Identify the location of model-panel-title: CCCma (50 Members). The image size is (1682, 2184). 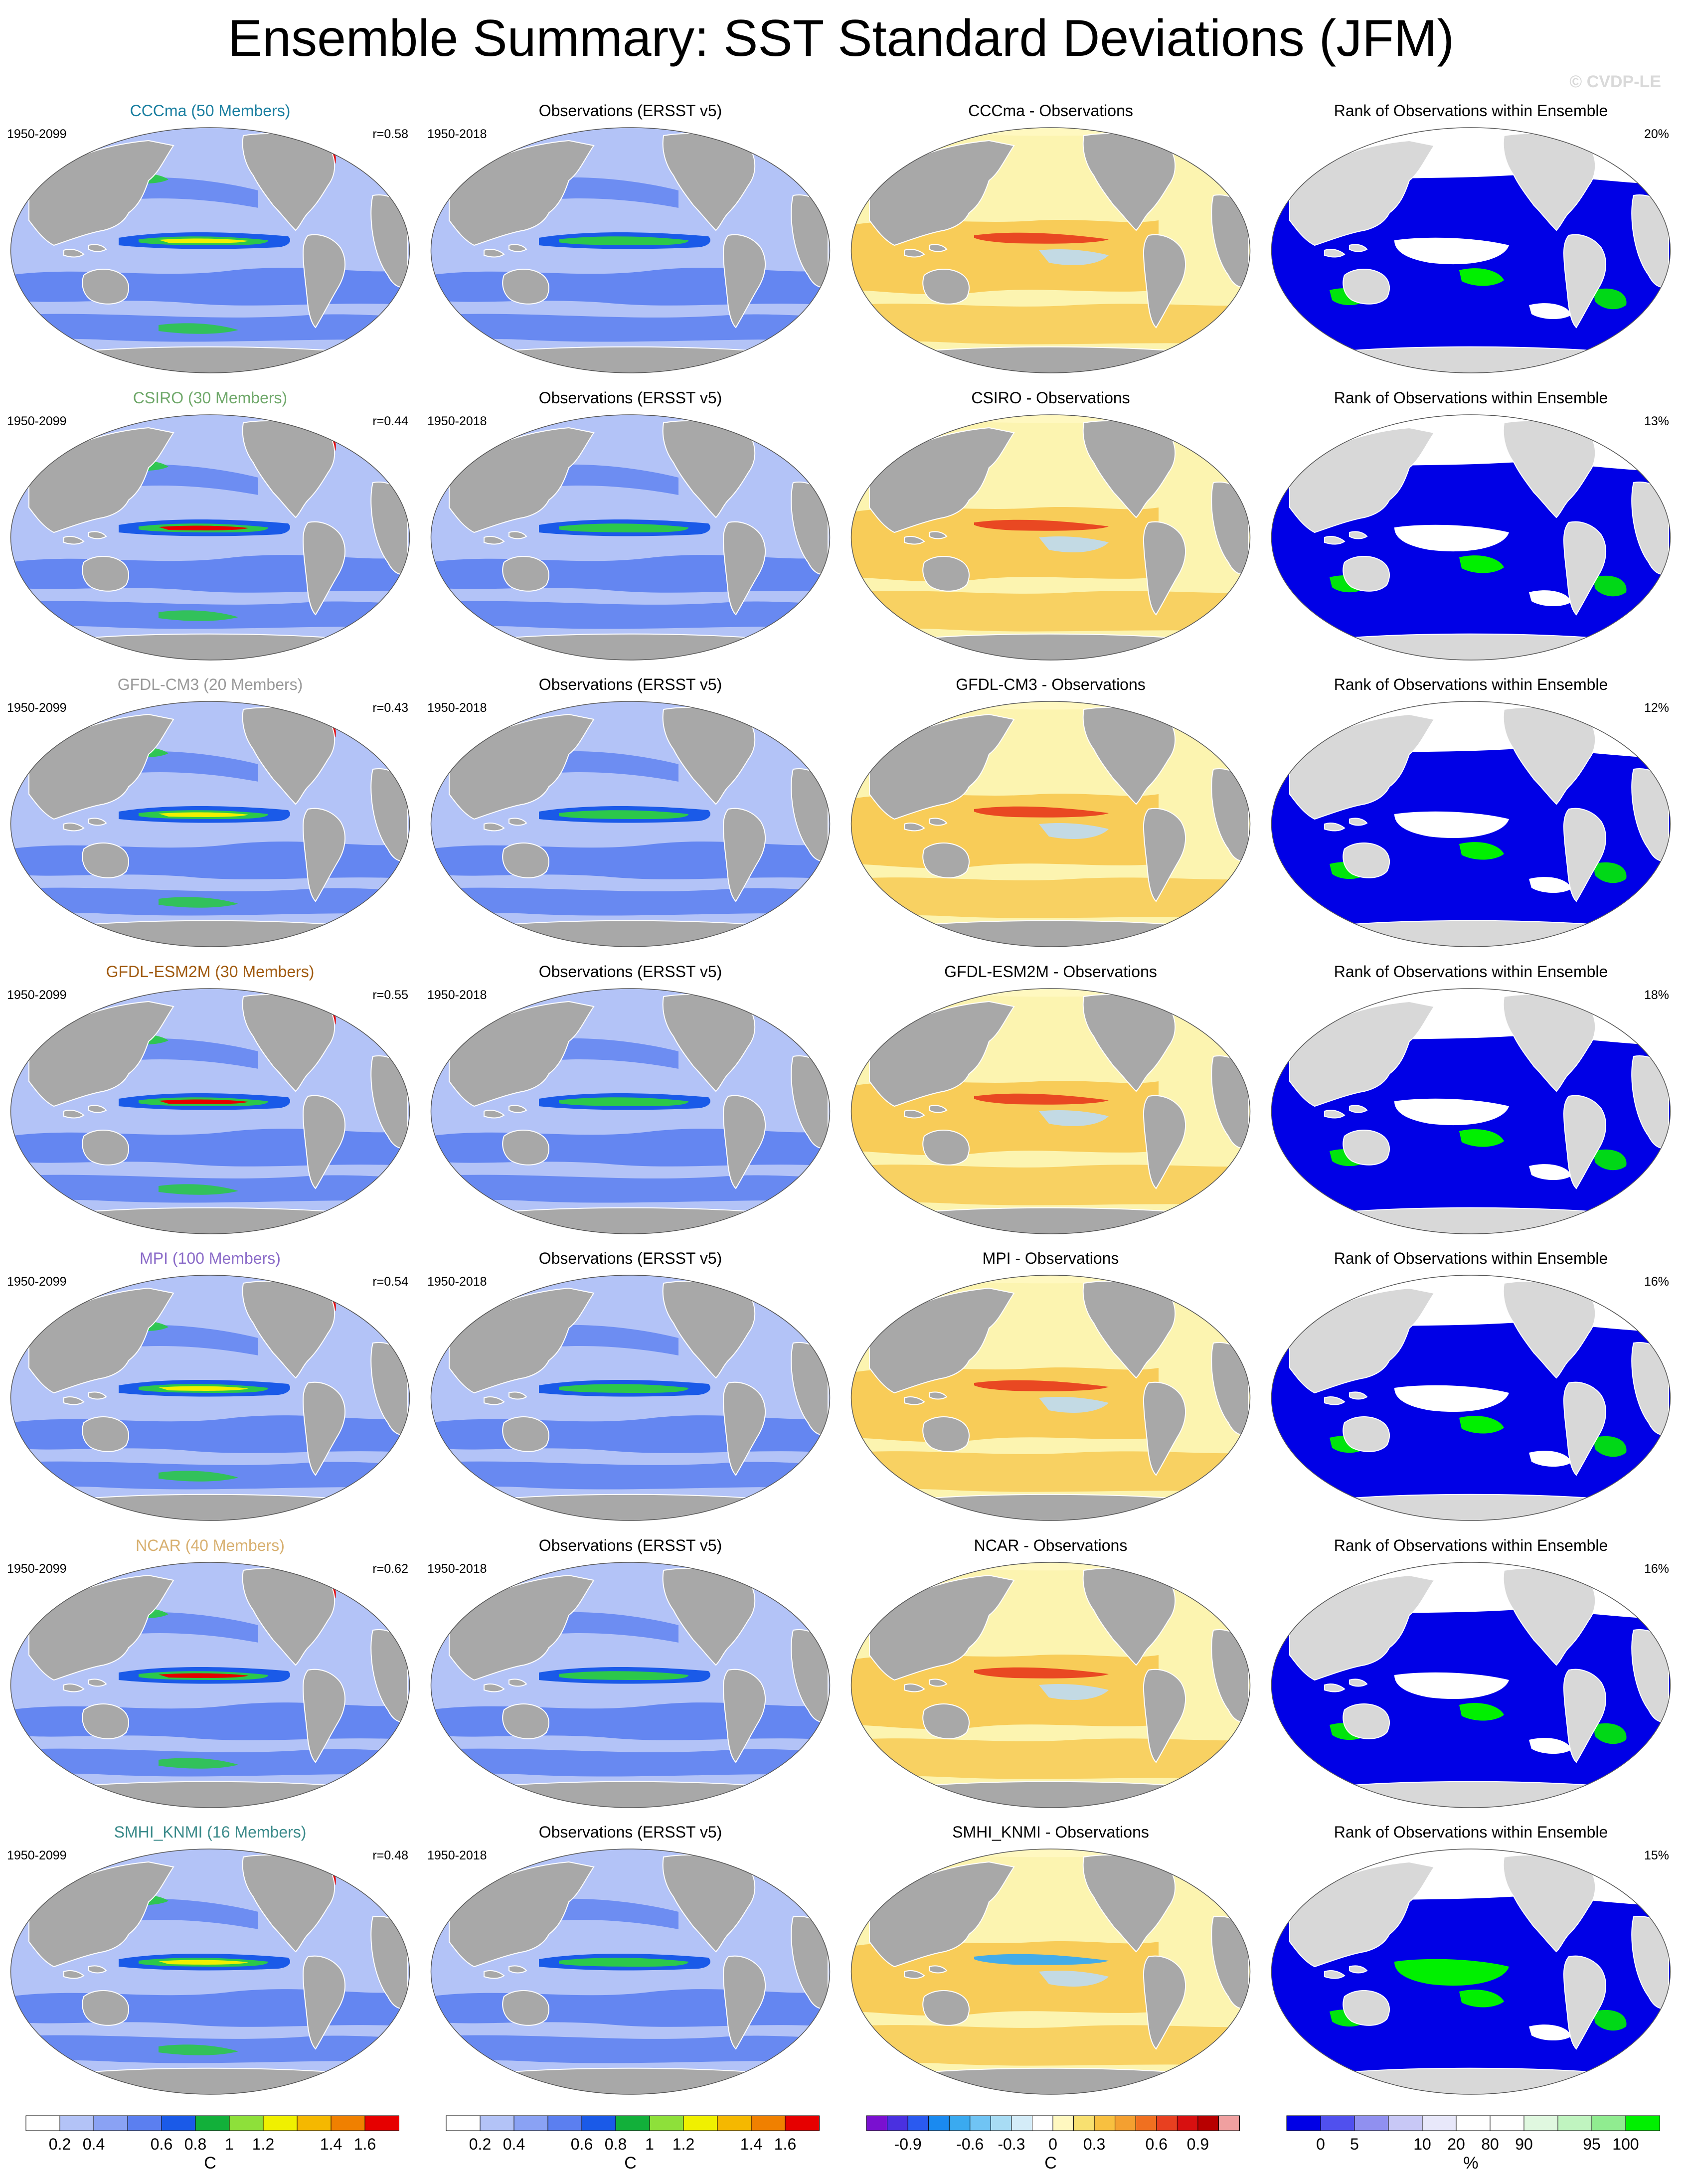
(211, 111).